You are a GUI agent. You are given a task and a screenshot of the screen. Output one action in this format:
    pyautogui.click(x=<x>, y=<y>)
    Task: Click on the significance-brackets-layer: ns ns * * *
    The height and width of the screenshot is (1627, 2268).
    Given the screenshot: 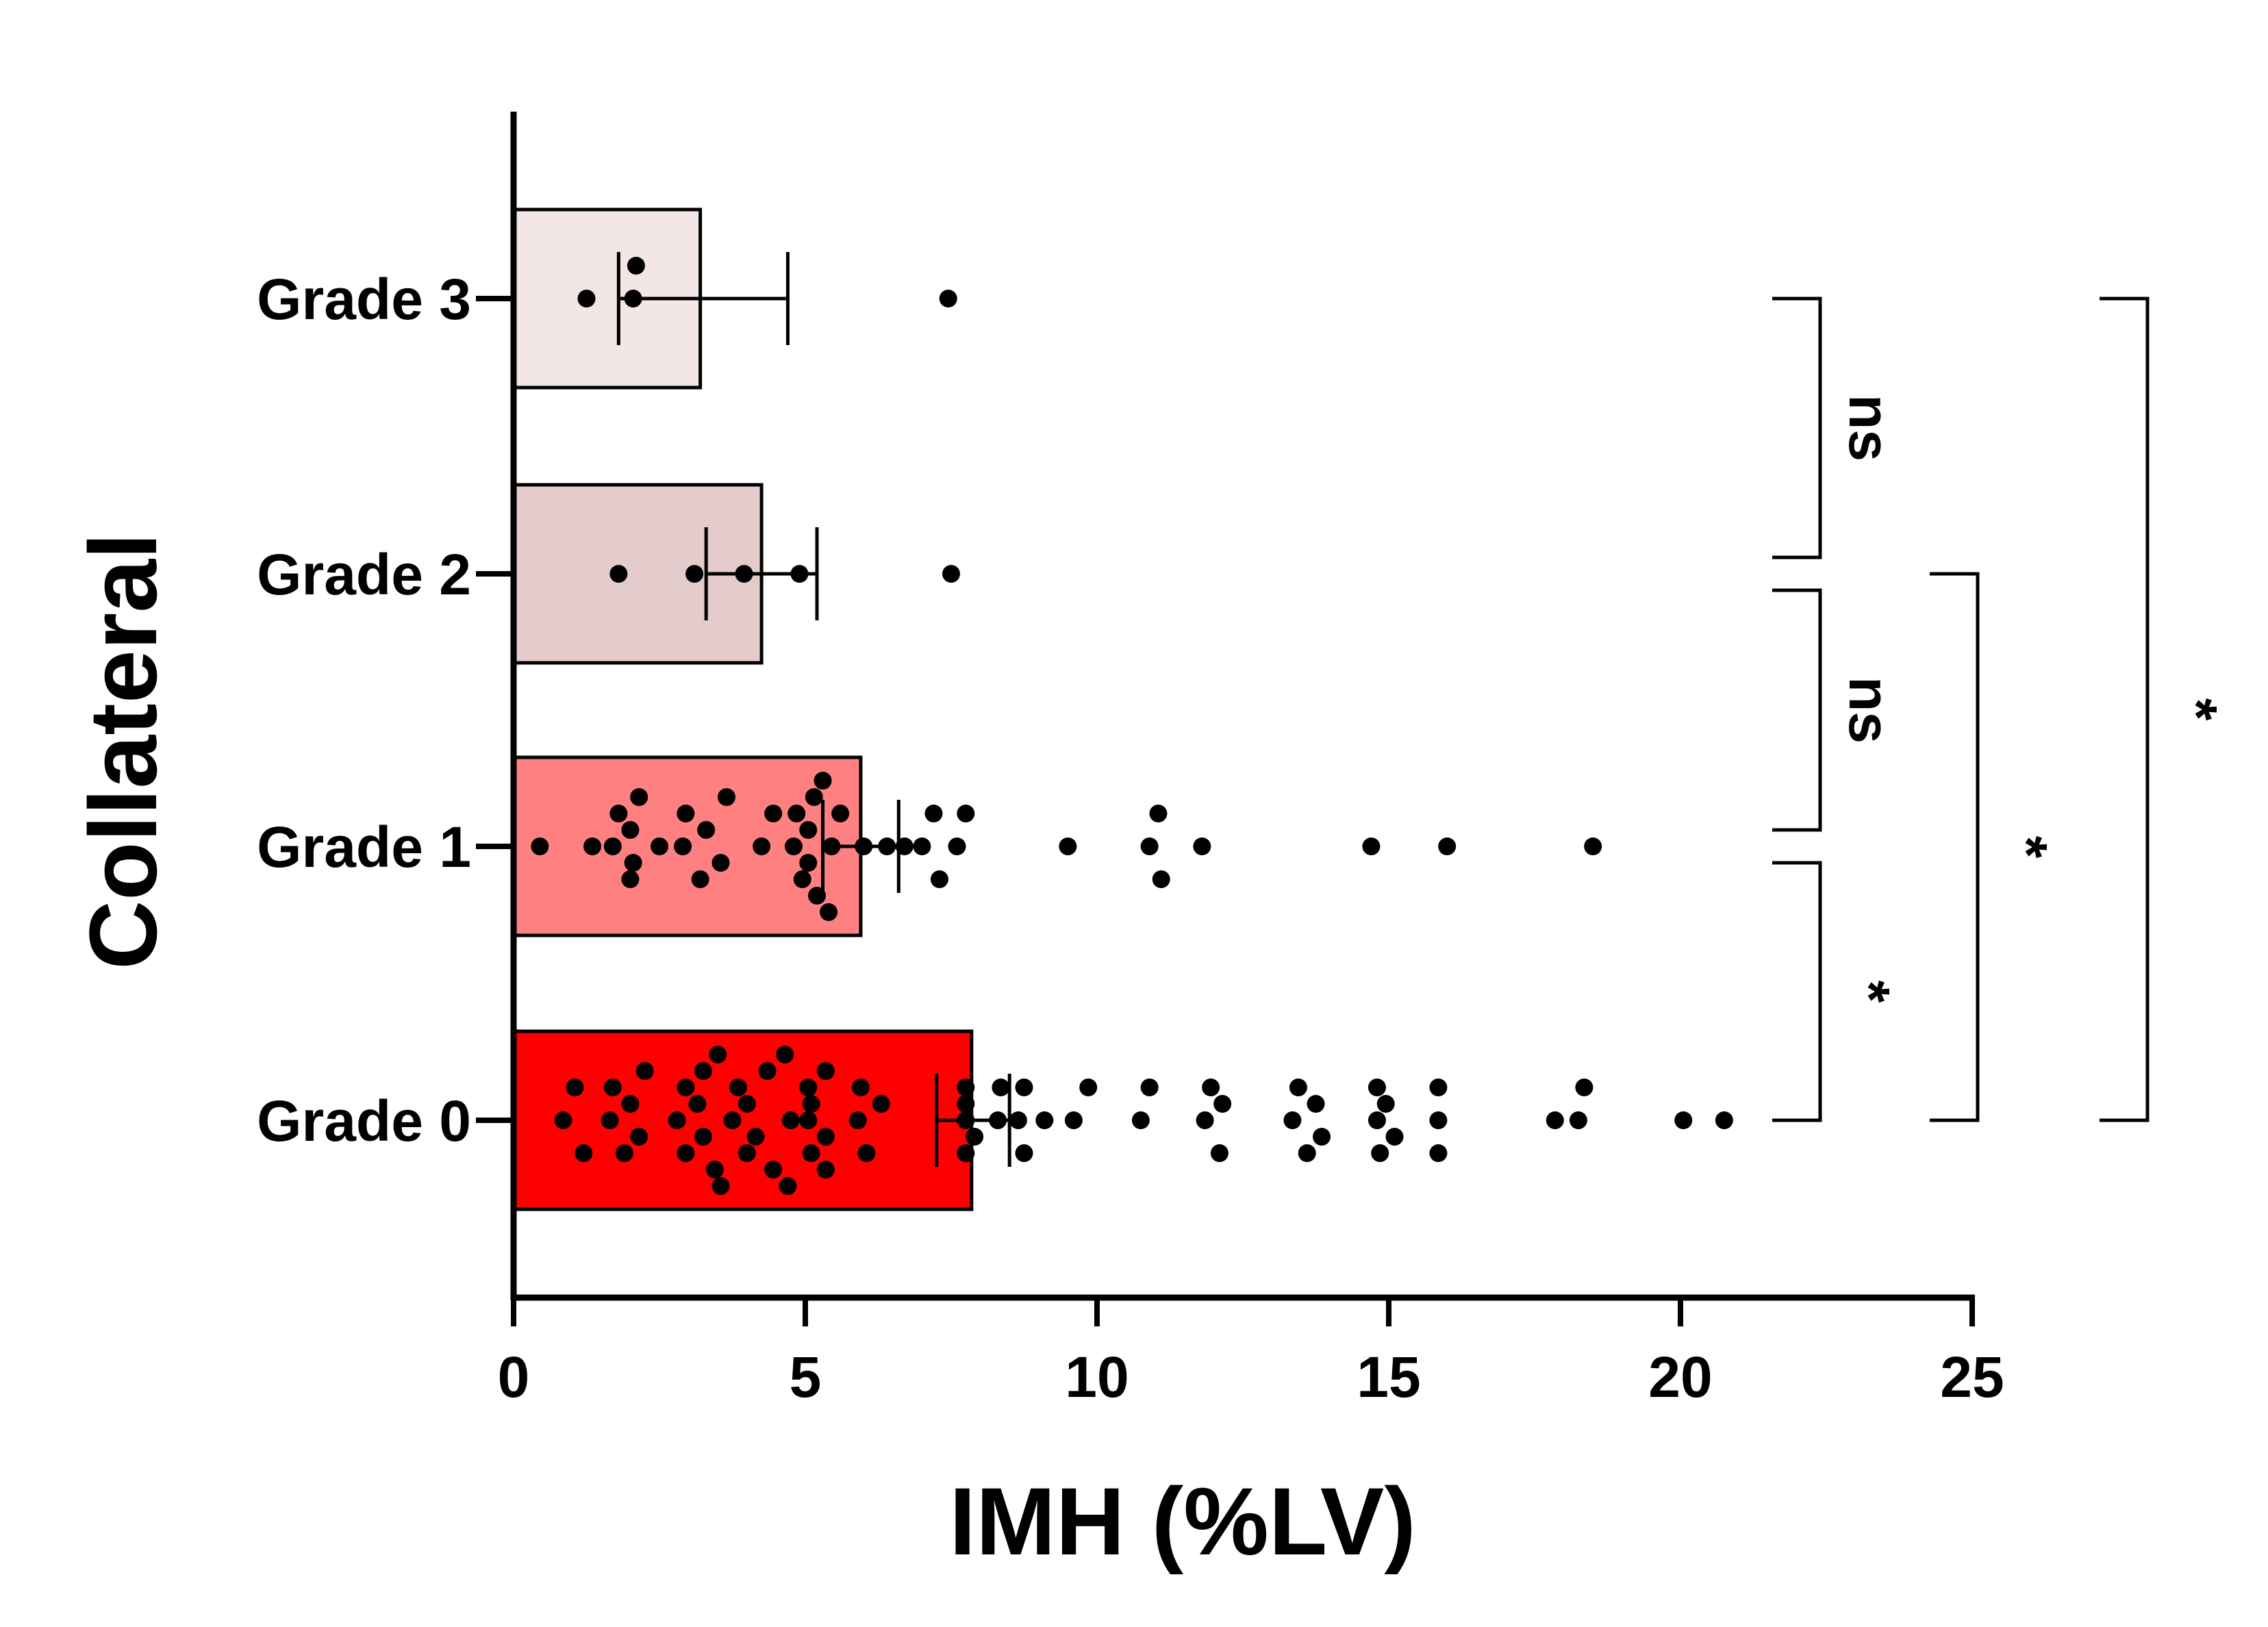 What is the action you would take?
    pyautogui.click(x=2000, y=710)
    